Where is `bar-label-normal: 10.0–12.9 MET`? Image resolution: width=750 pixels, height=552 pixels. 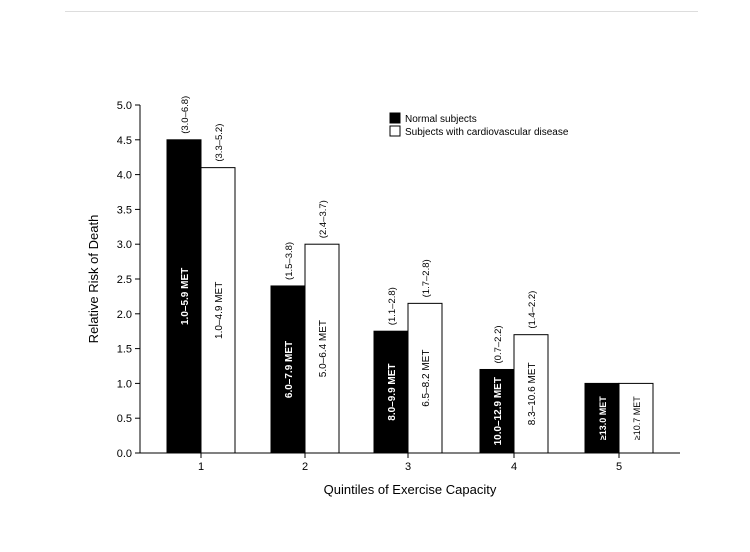
bar-label-normal: 10.0–12.9 MET is located at coordinates (498, 411).